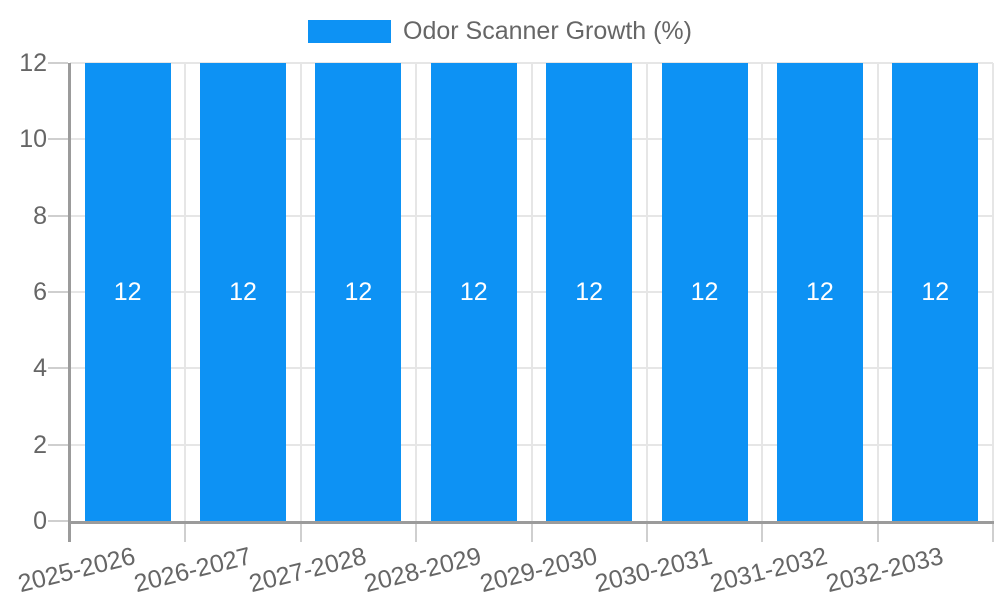  I want to click on x-tick-label: 2031-2032, so click(769, 570).